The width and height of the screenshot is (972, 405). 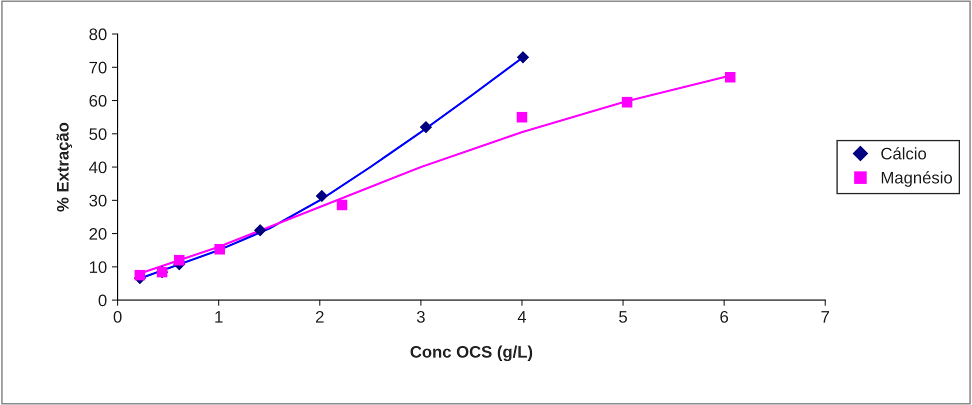 I want to click on x-tick-label: 1, so click(x=219, y=317).